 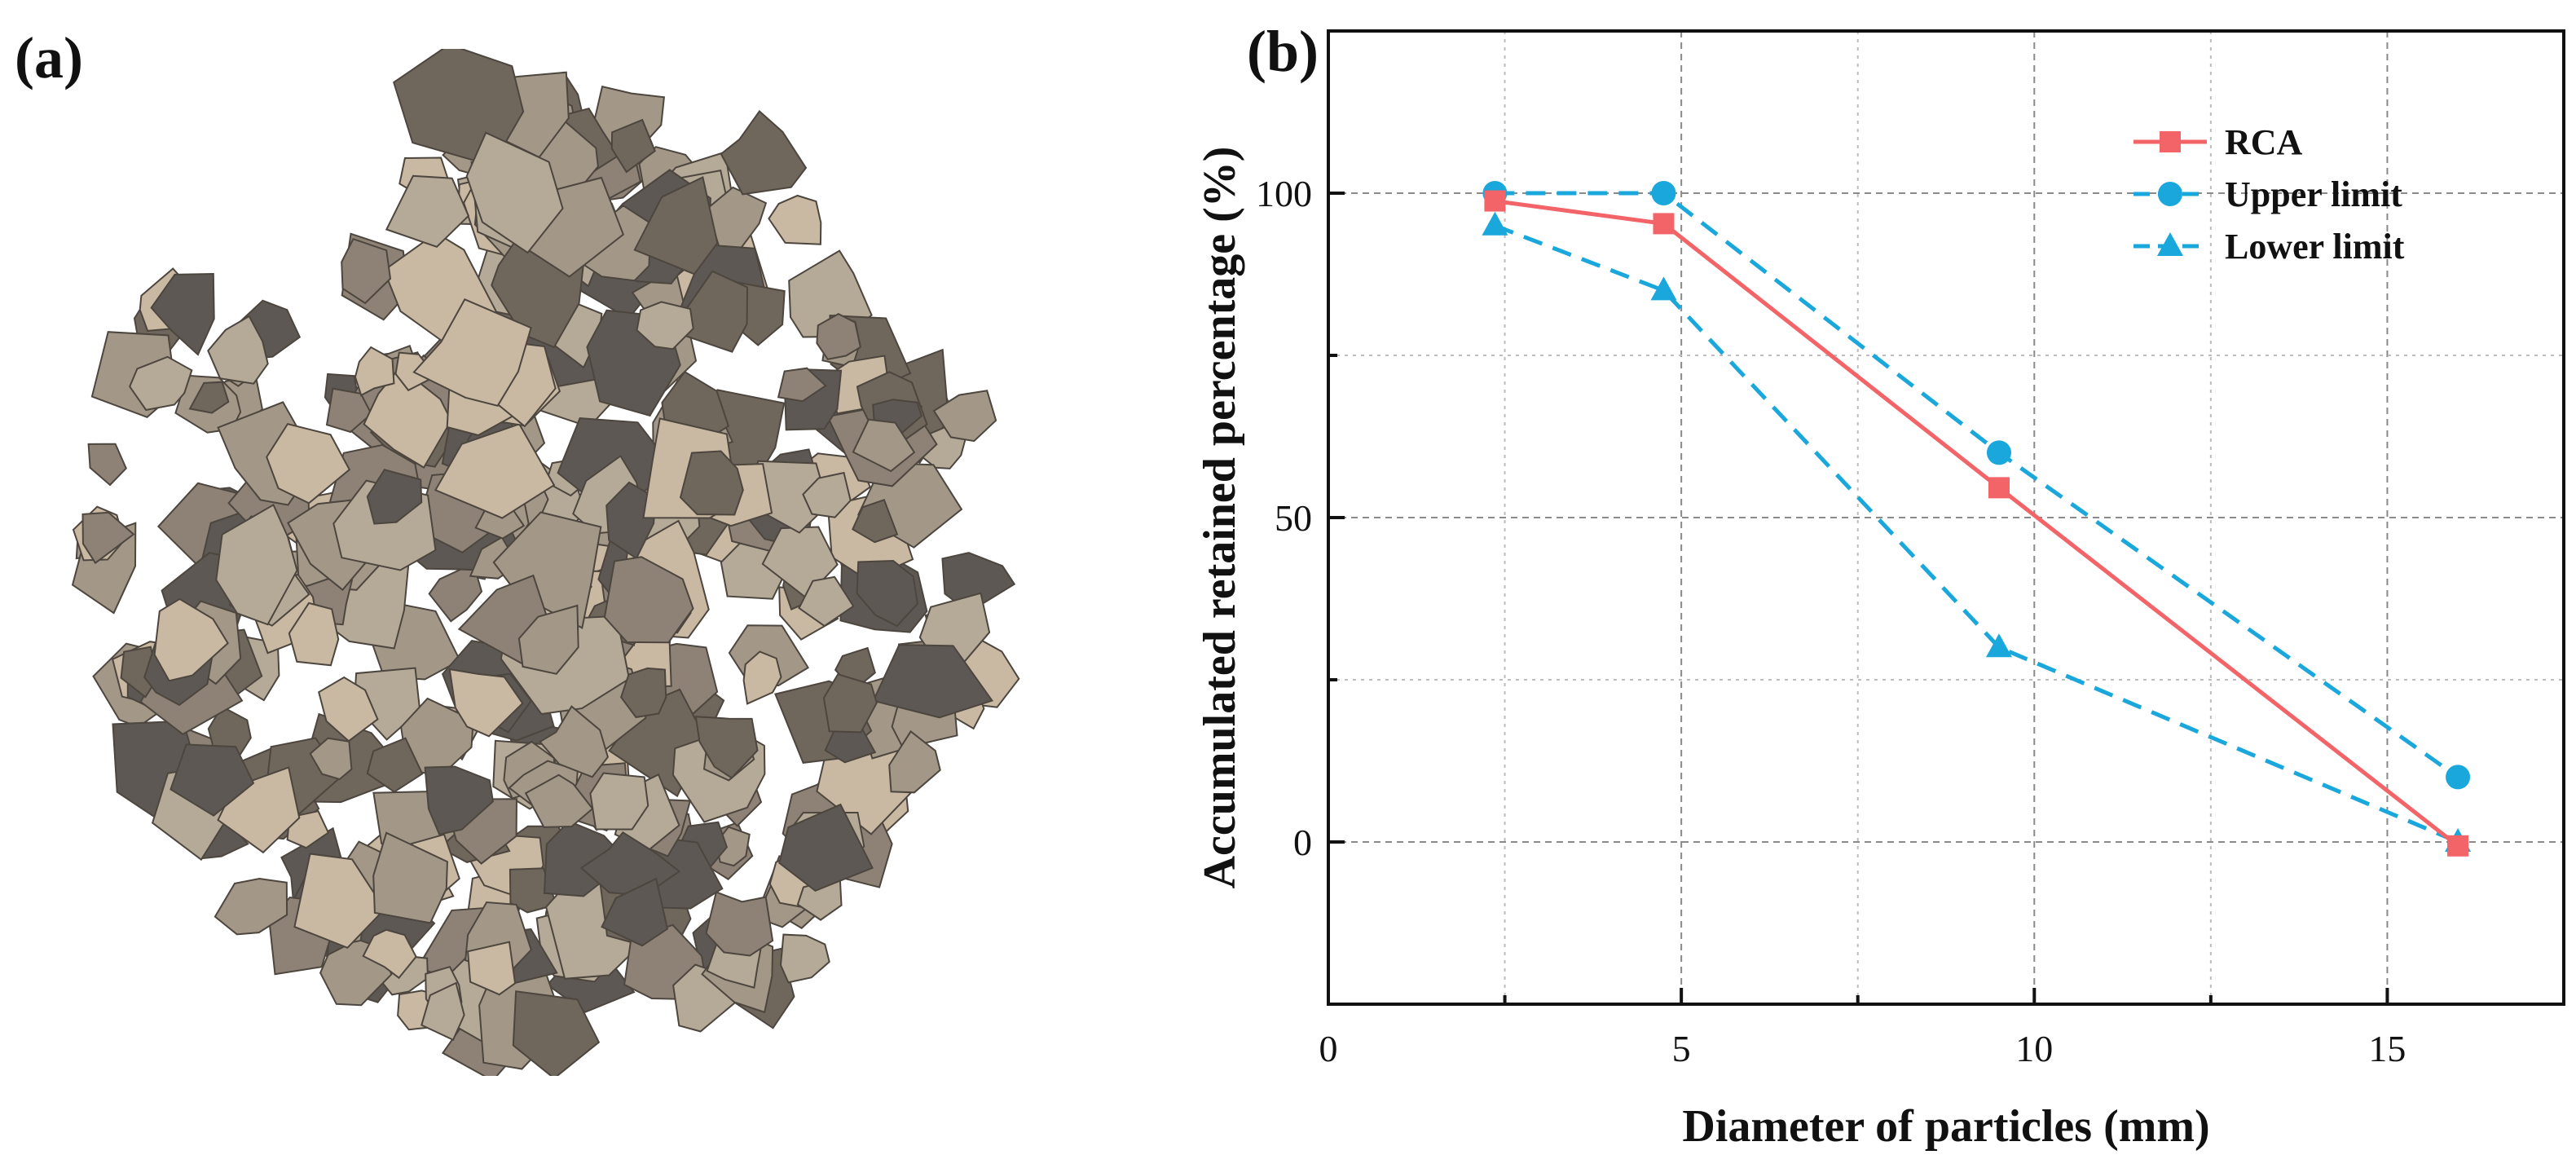 What do you see at coordinates (2387, 1048) in the screenshot?
I see `x-tick-label: 15` at bounding box center [2387, 1048].